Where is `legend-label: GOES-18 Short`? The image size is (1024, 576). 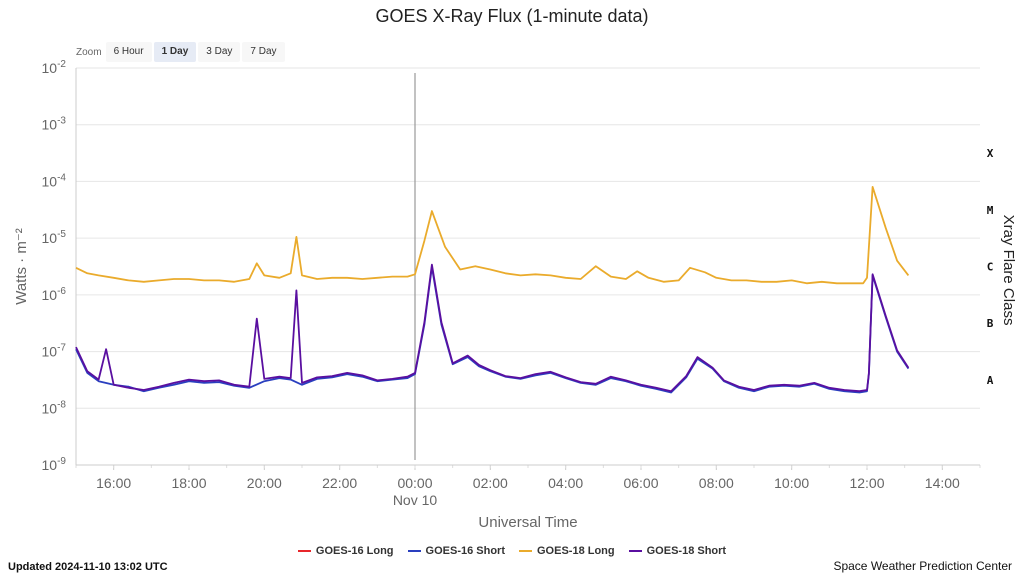 legend-label: GOES-18 Short is located at coordinates (686, 551).